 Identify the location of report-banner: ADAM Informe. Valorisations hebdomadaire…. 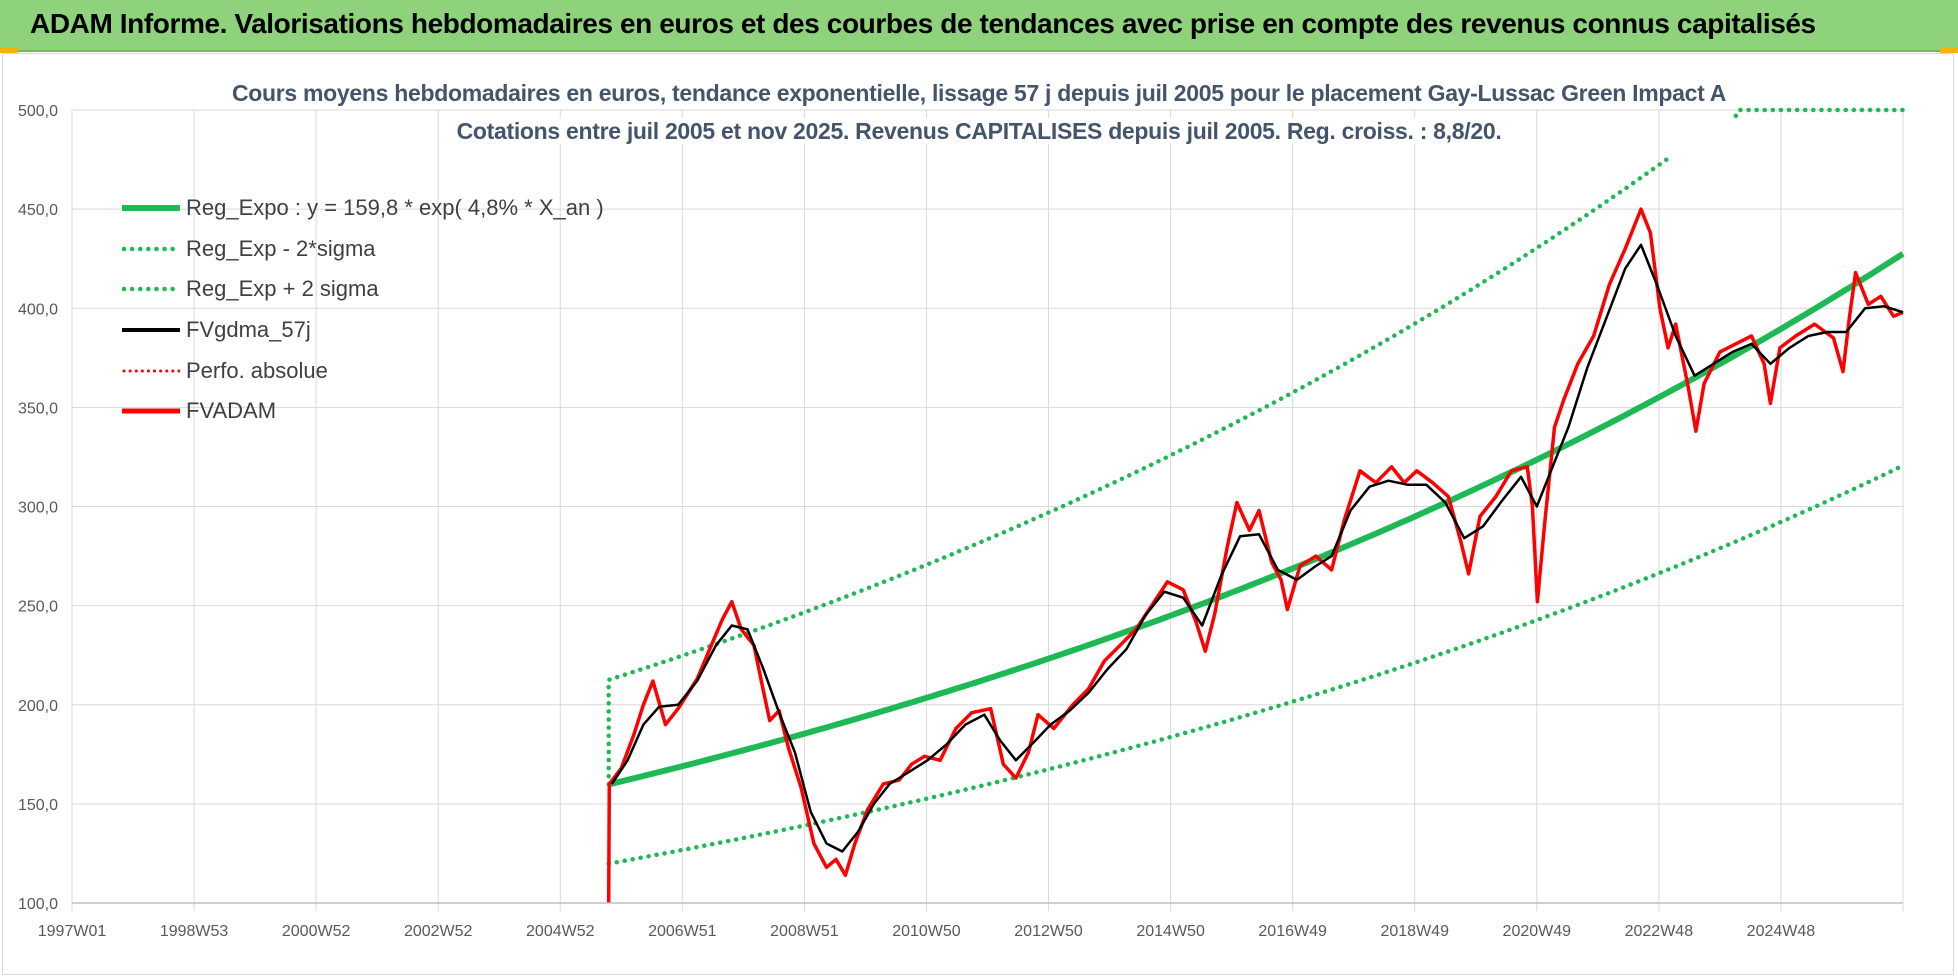
(979, 26).